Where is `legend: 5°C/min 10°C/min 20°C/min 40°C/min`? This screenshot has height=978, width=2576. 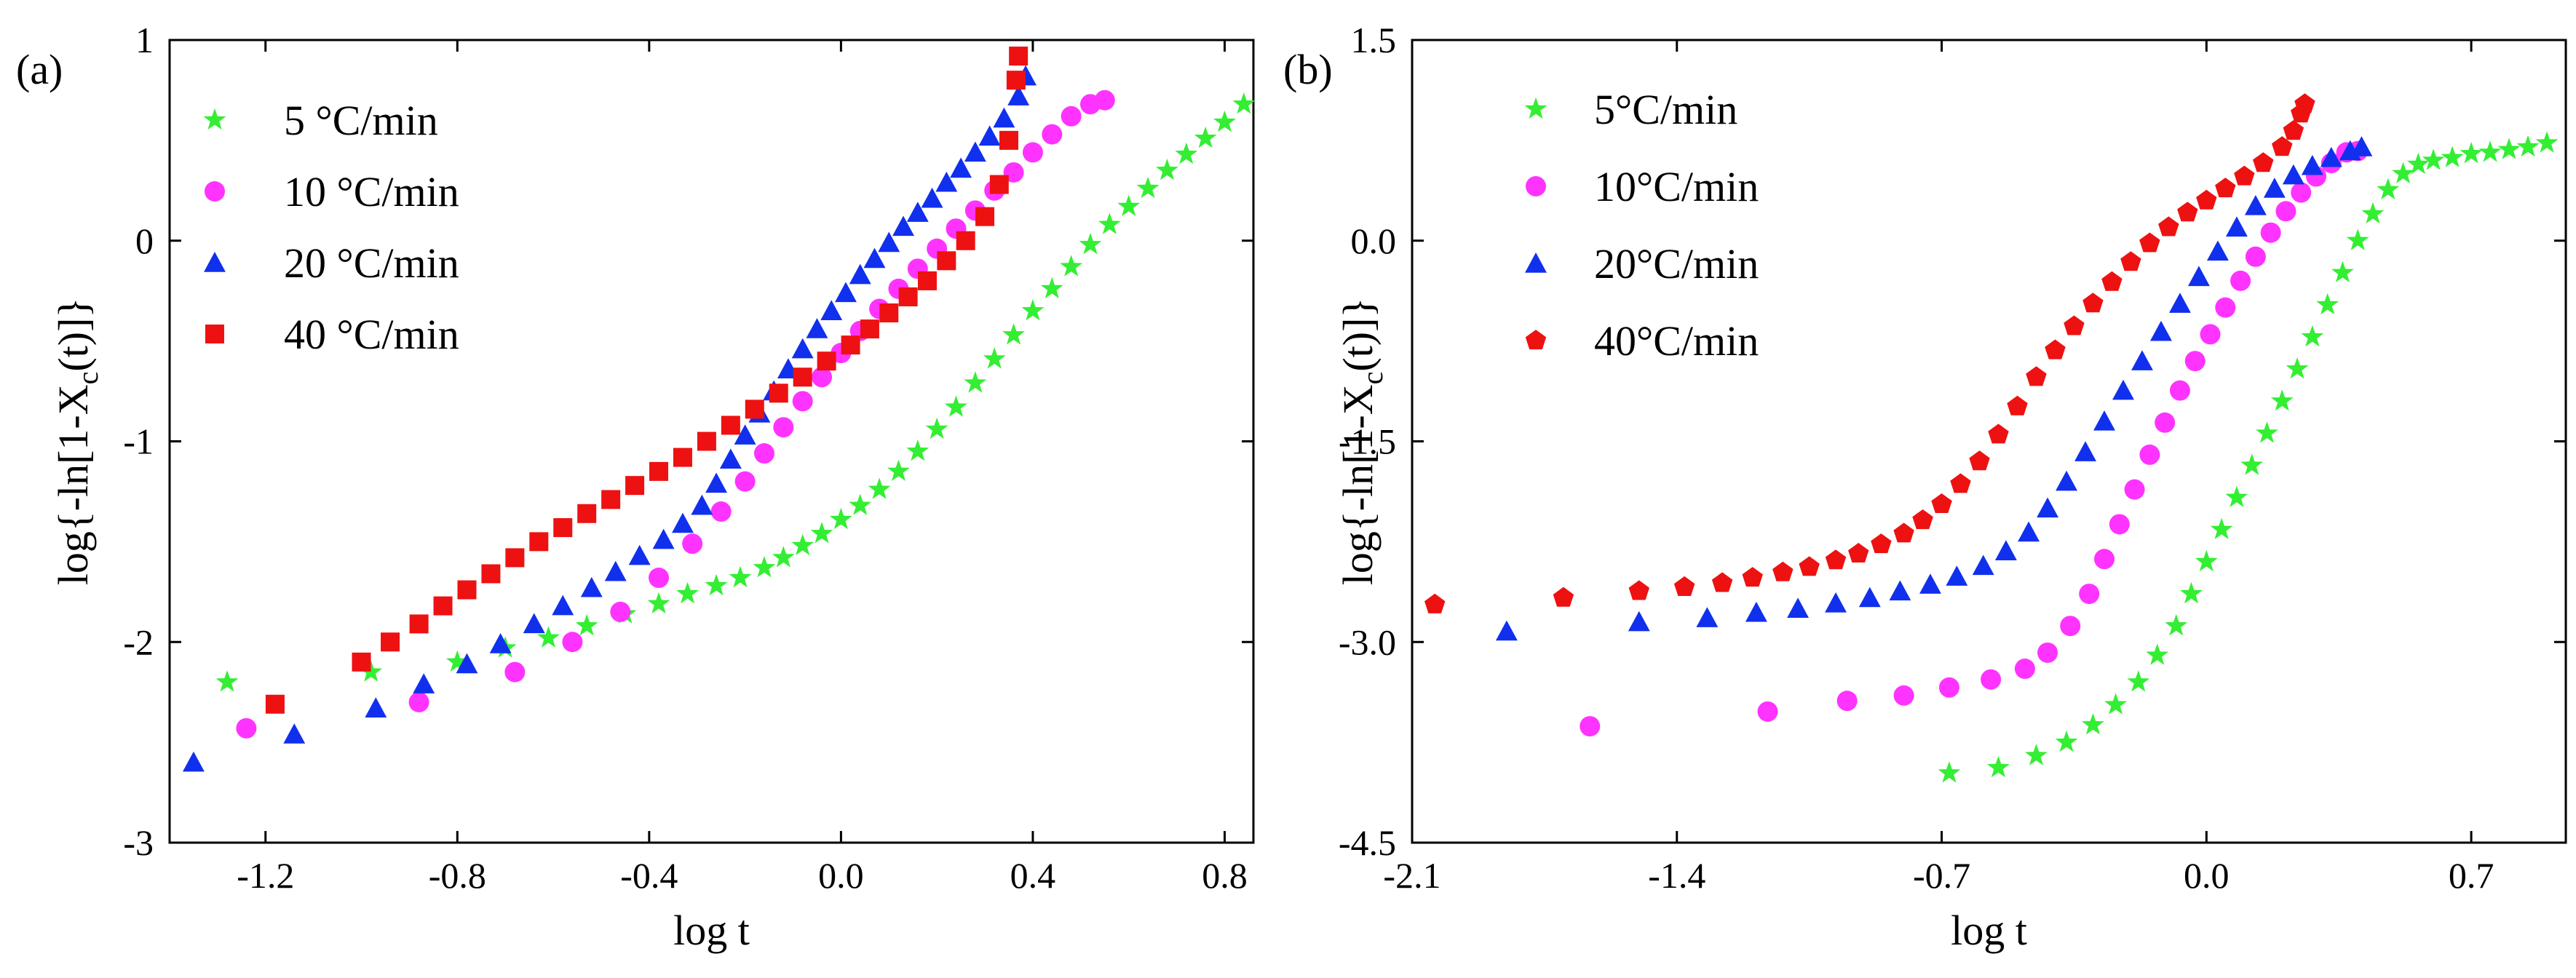
legend: 5°C/min 10°C/min 20°C/min 40°C/min is located at coordinates (1641, 225).